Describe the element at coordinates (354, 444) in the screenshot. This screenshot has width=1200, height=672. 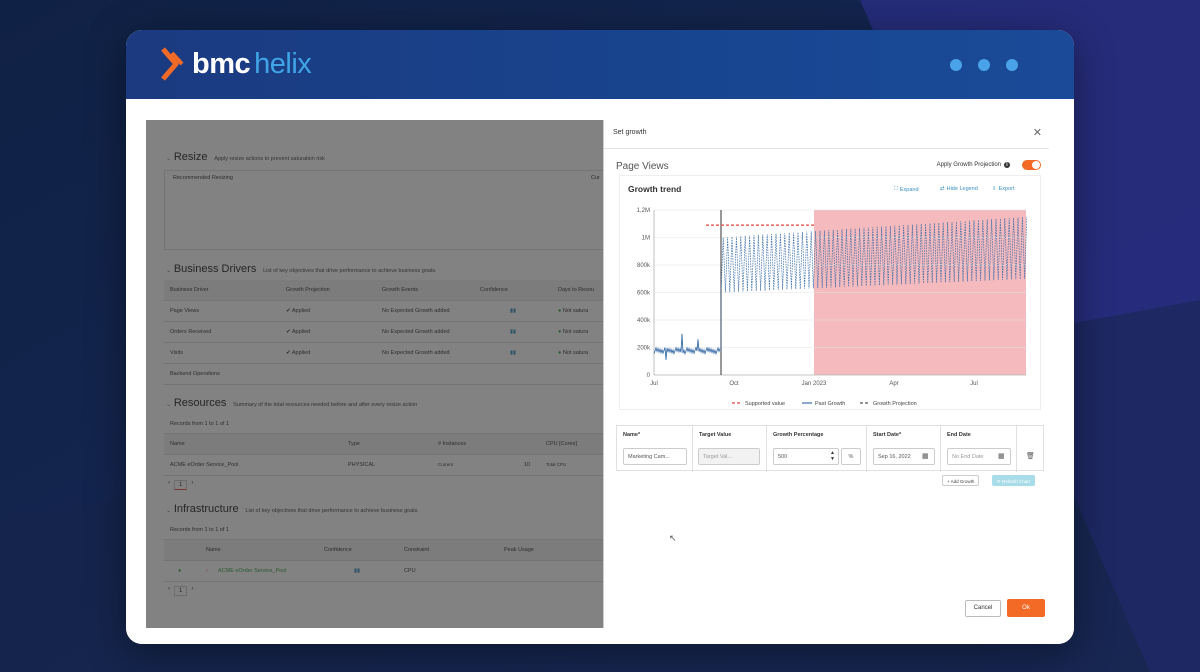
I see `col-type: Type` at that location.